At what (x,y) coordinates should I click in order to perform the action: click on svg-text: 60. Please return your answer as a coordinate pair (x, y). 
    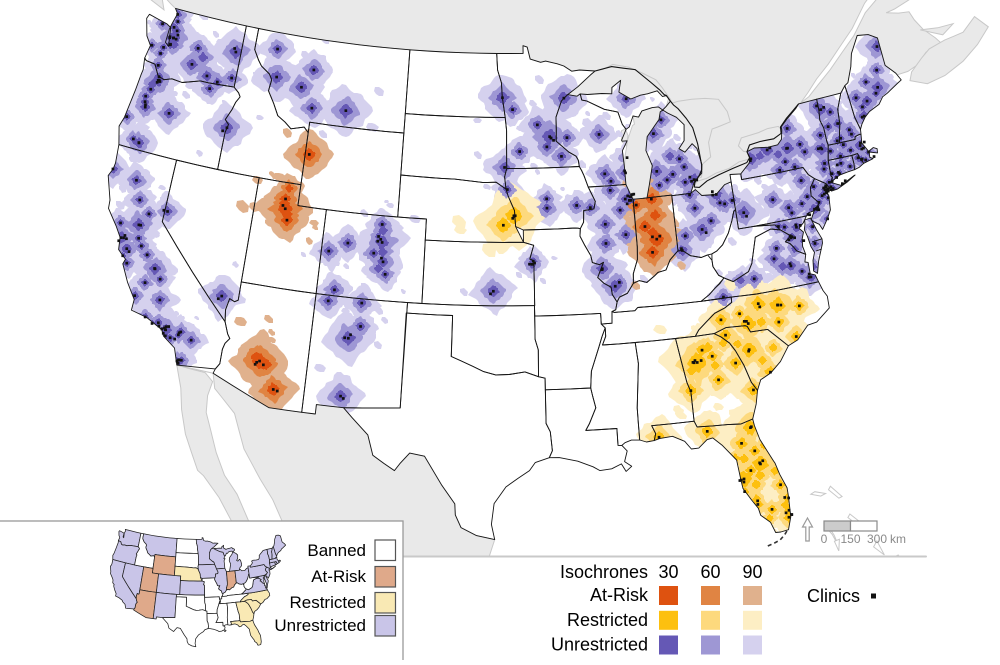
    Looking at the image, I should click on (710, 572).